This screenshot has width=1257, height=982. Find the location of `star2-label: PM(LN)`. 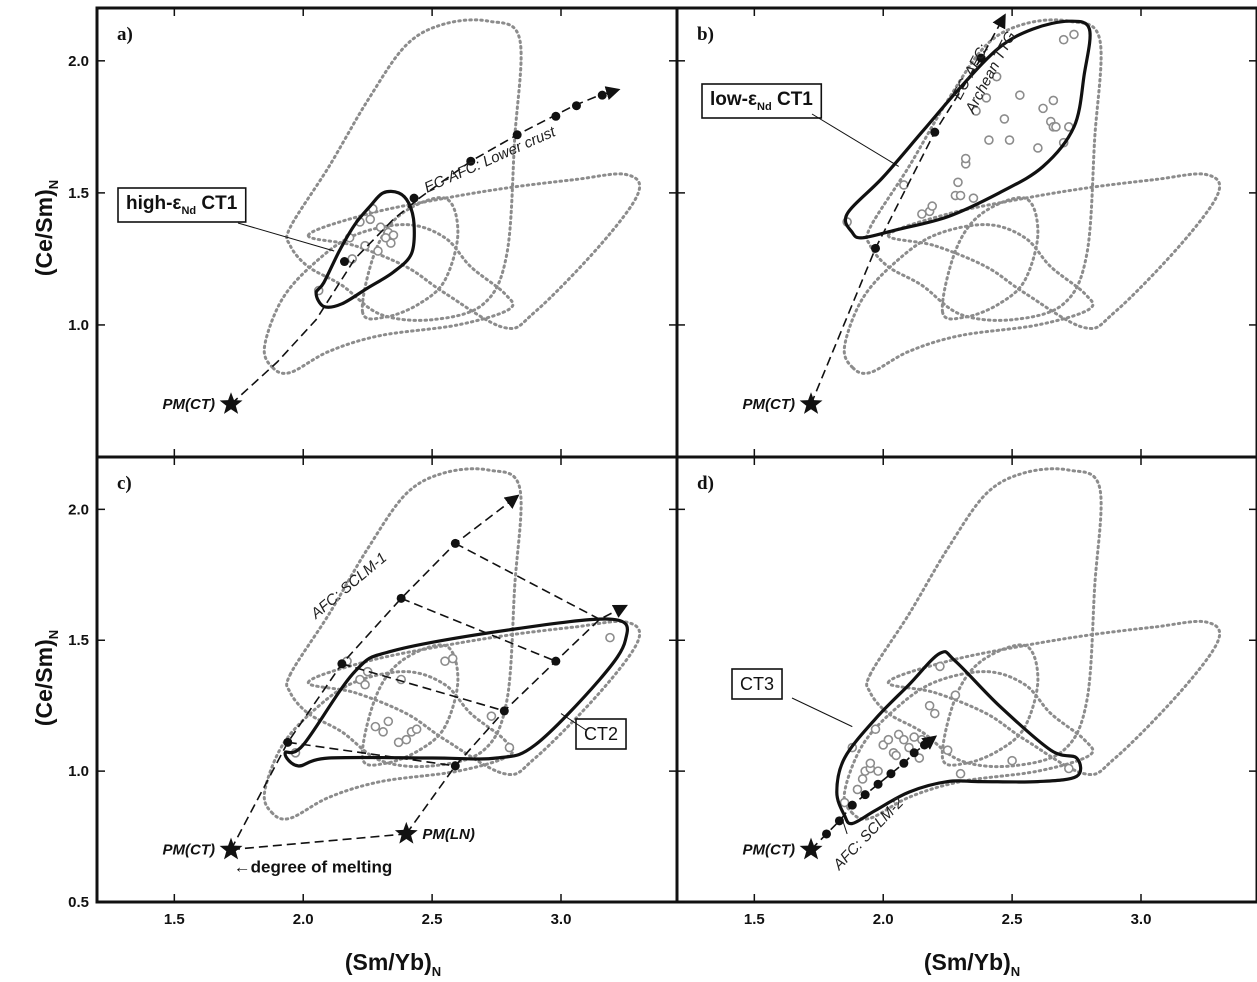

star2-label: PM(LN) is located at coordinates (448, 834).